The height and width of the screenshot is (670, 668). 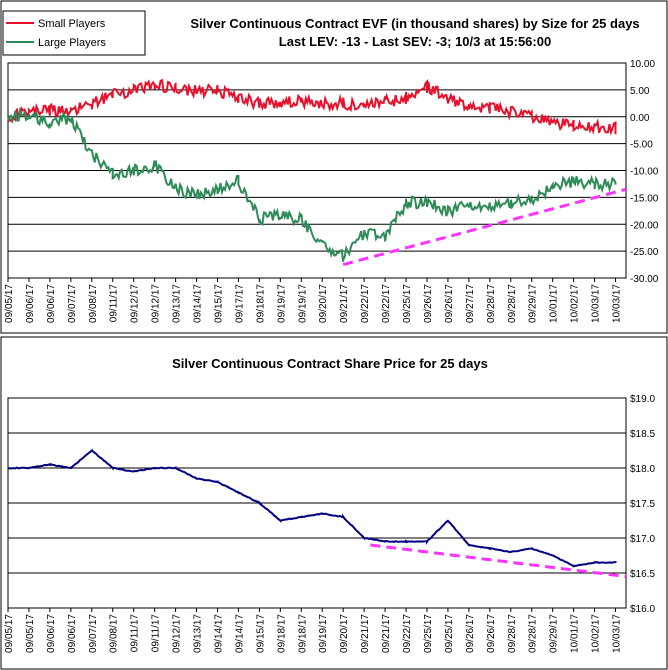 What do you see at coordinates (641, 145) in the screenshot?
I see `y-tick-label: -5.00` at bounding box center [641, 145].